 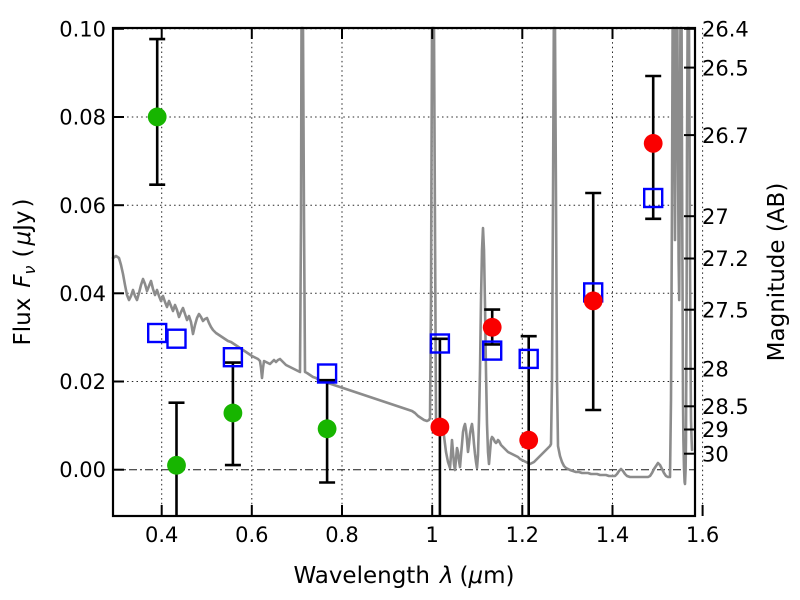 What do you see at coordinates (725, 407) in the screenshot?
I see `mag-tick-label: 28.5` at bounding box center [725, 407].